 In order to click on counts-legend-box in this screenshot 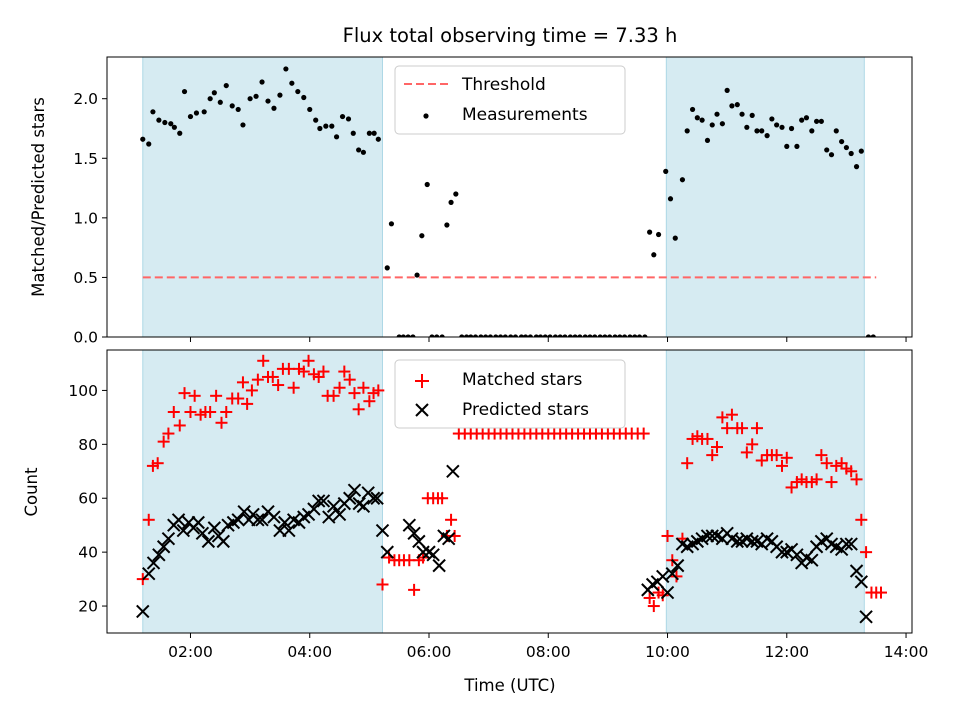, I will do `click(510, 394)`.